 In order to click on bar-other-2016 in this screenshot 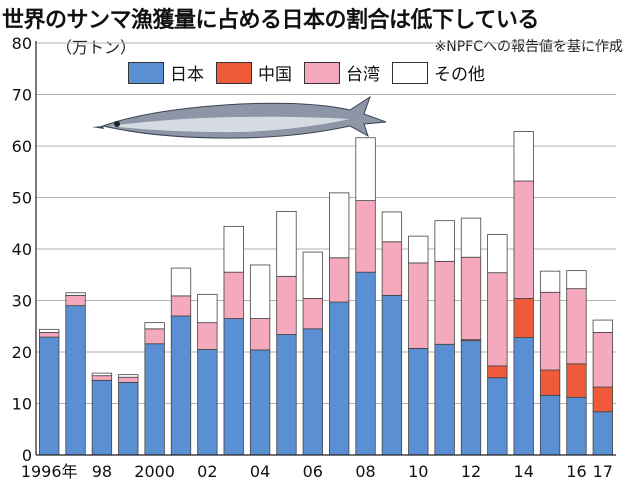, I will do `click(576, 280)`.